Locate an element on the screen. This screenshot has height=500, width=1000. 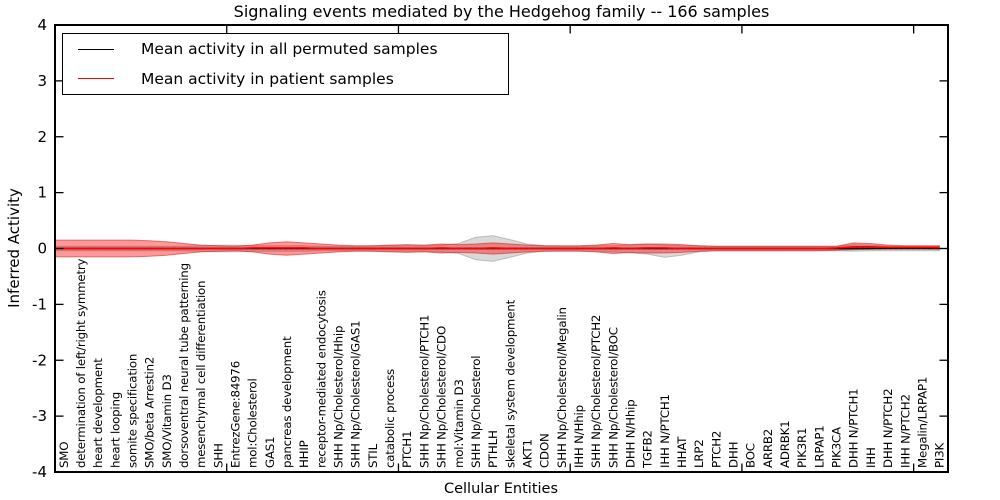
y-tick-label: 3 is located at coordinates (42, 81).